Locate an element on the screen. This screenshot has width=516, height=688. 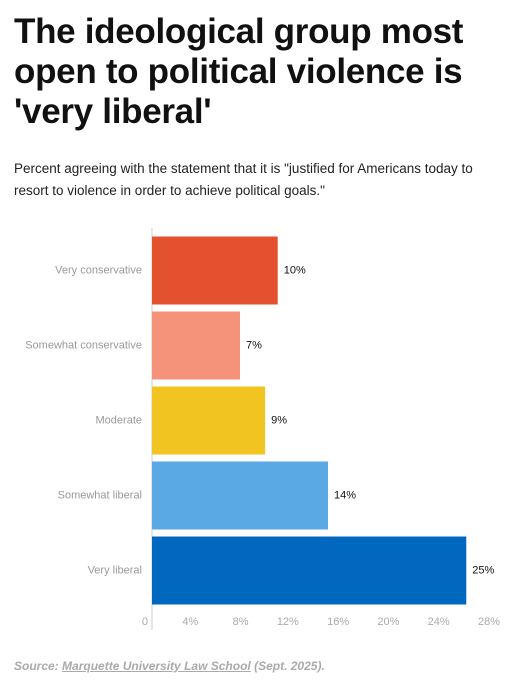
value-label: 7% is located at coordinates (254, 345).